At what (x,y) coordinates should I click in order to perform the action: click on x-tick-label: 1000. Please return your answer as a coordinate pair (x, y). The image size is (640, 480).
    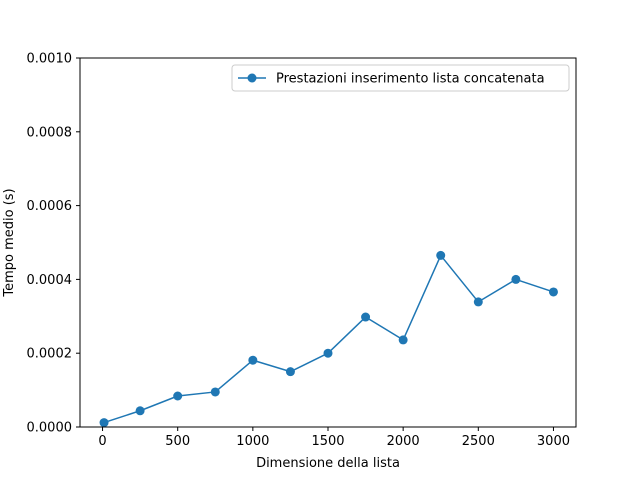
    Looking at the image, I should click on (252, 441).